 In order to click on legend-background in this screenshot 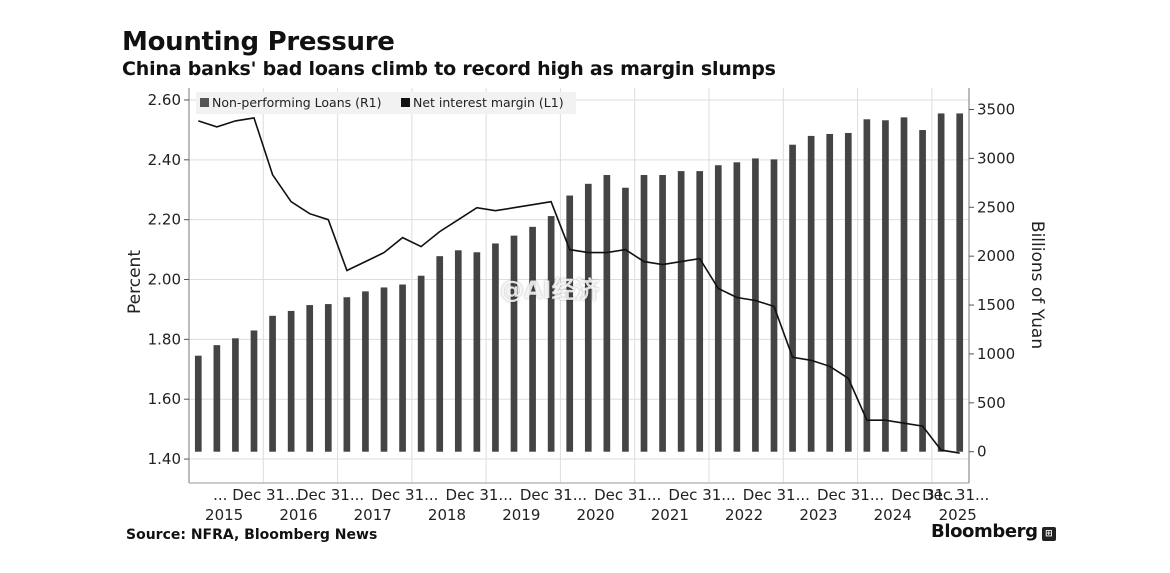, I will do `click(386, 103)`.